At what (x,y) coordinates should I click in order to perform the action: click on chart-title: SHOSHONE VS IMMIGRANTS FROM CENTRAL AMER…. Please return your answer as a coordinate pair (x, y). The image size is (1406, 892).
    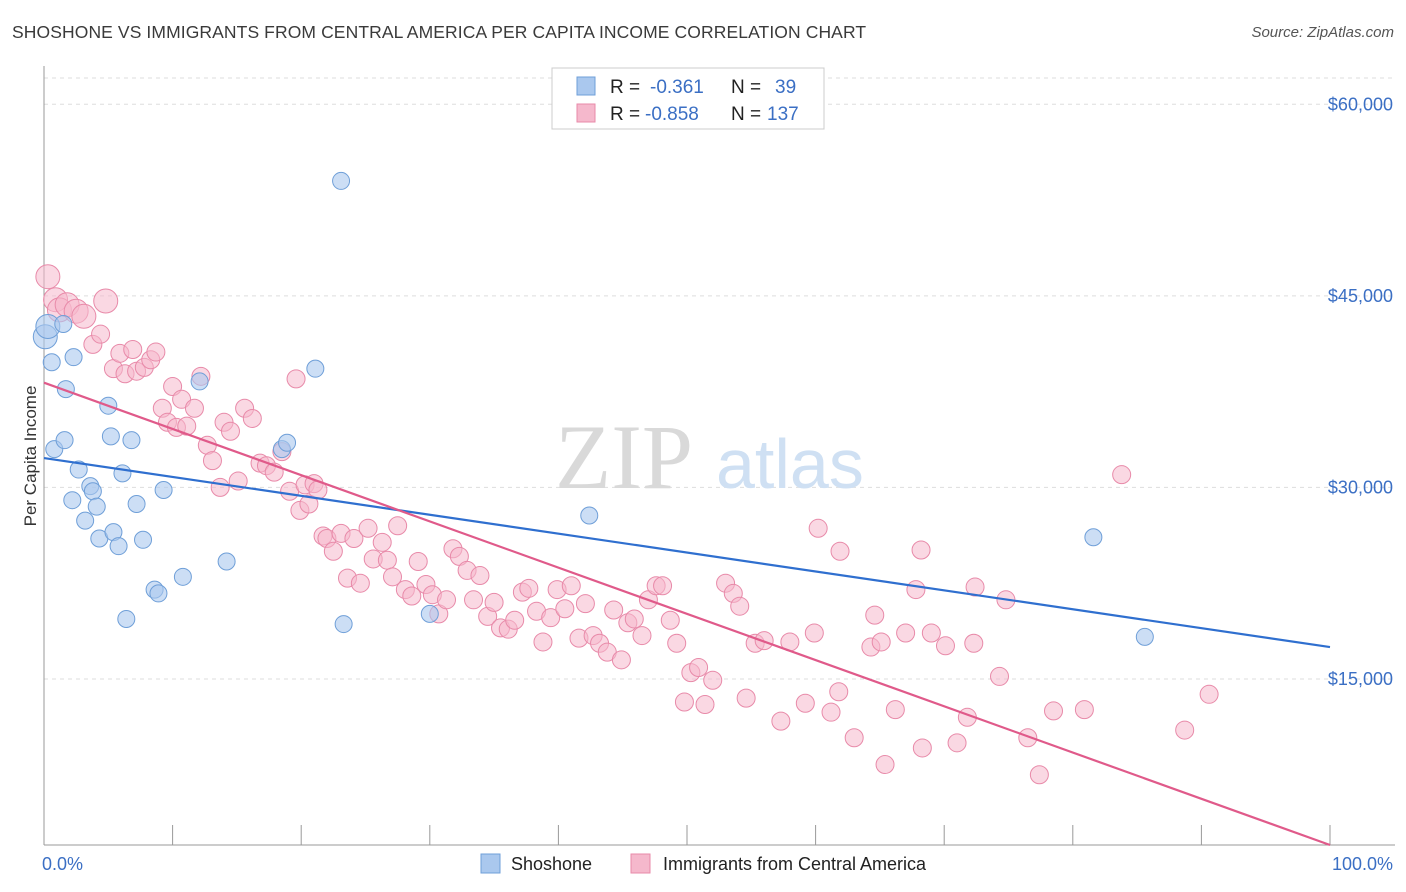
    Looking at the image, I should click on (439, 32).